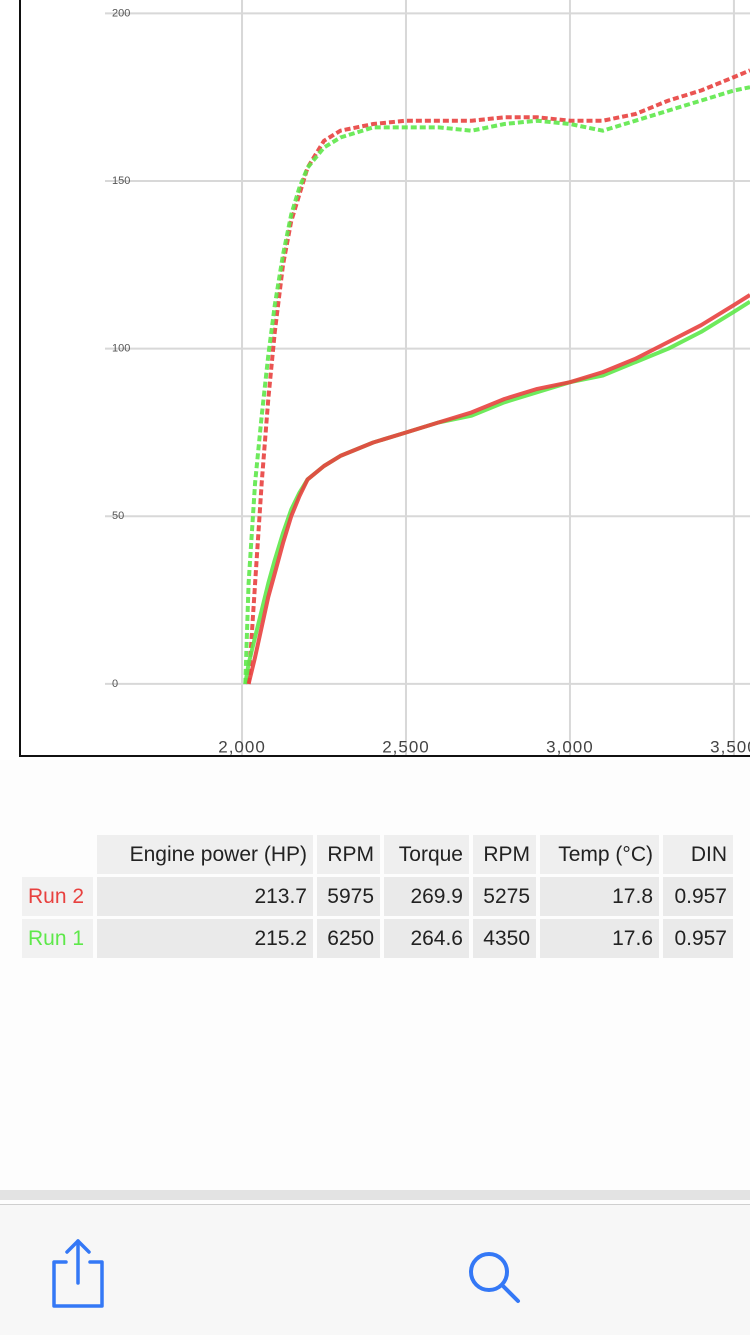 The height and width of the screenshot is (1340, 750). What do you see at coordinates (406, 746) in the screenshot?
I see `x-tick-label: 2,500` at bounding box center [406, 746].